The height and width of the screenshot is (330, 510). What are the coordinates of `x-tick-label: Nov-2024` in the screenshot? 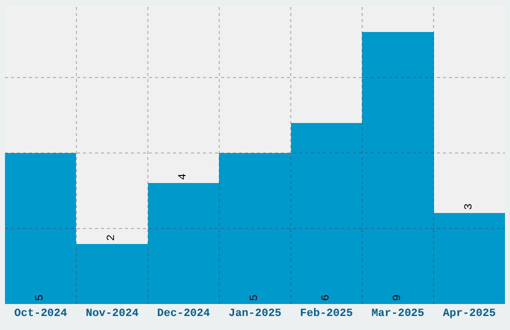 It's located at (112, 314).